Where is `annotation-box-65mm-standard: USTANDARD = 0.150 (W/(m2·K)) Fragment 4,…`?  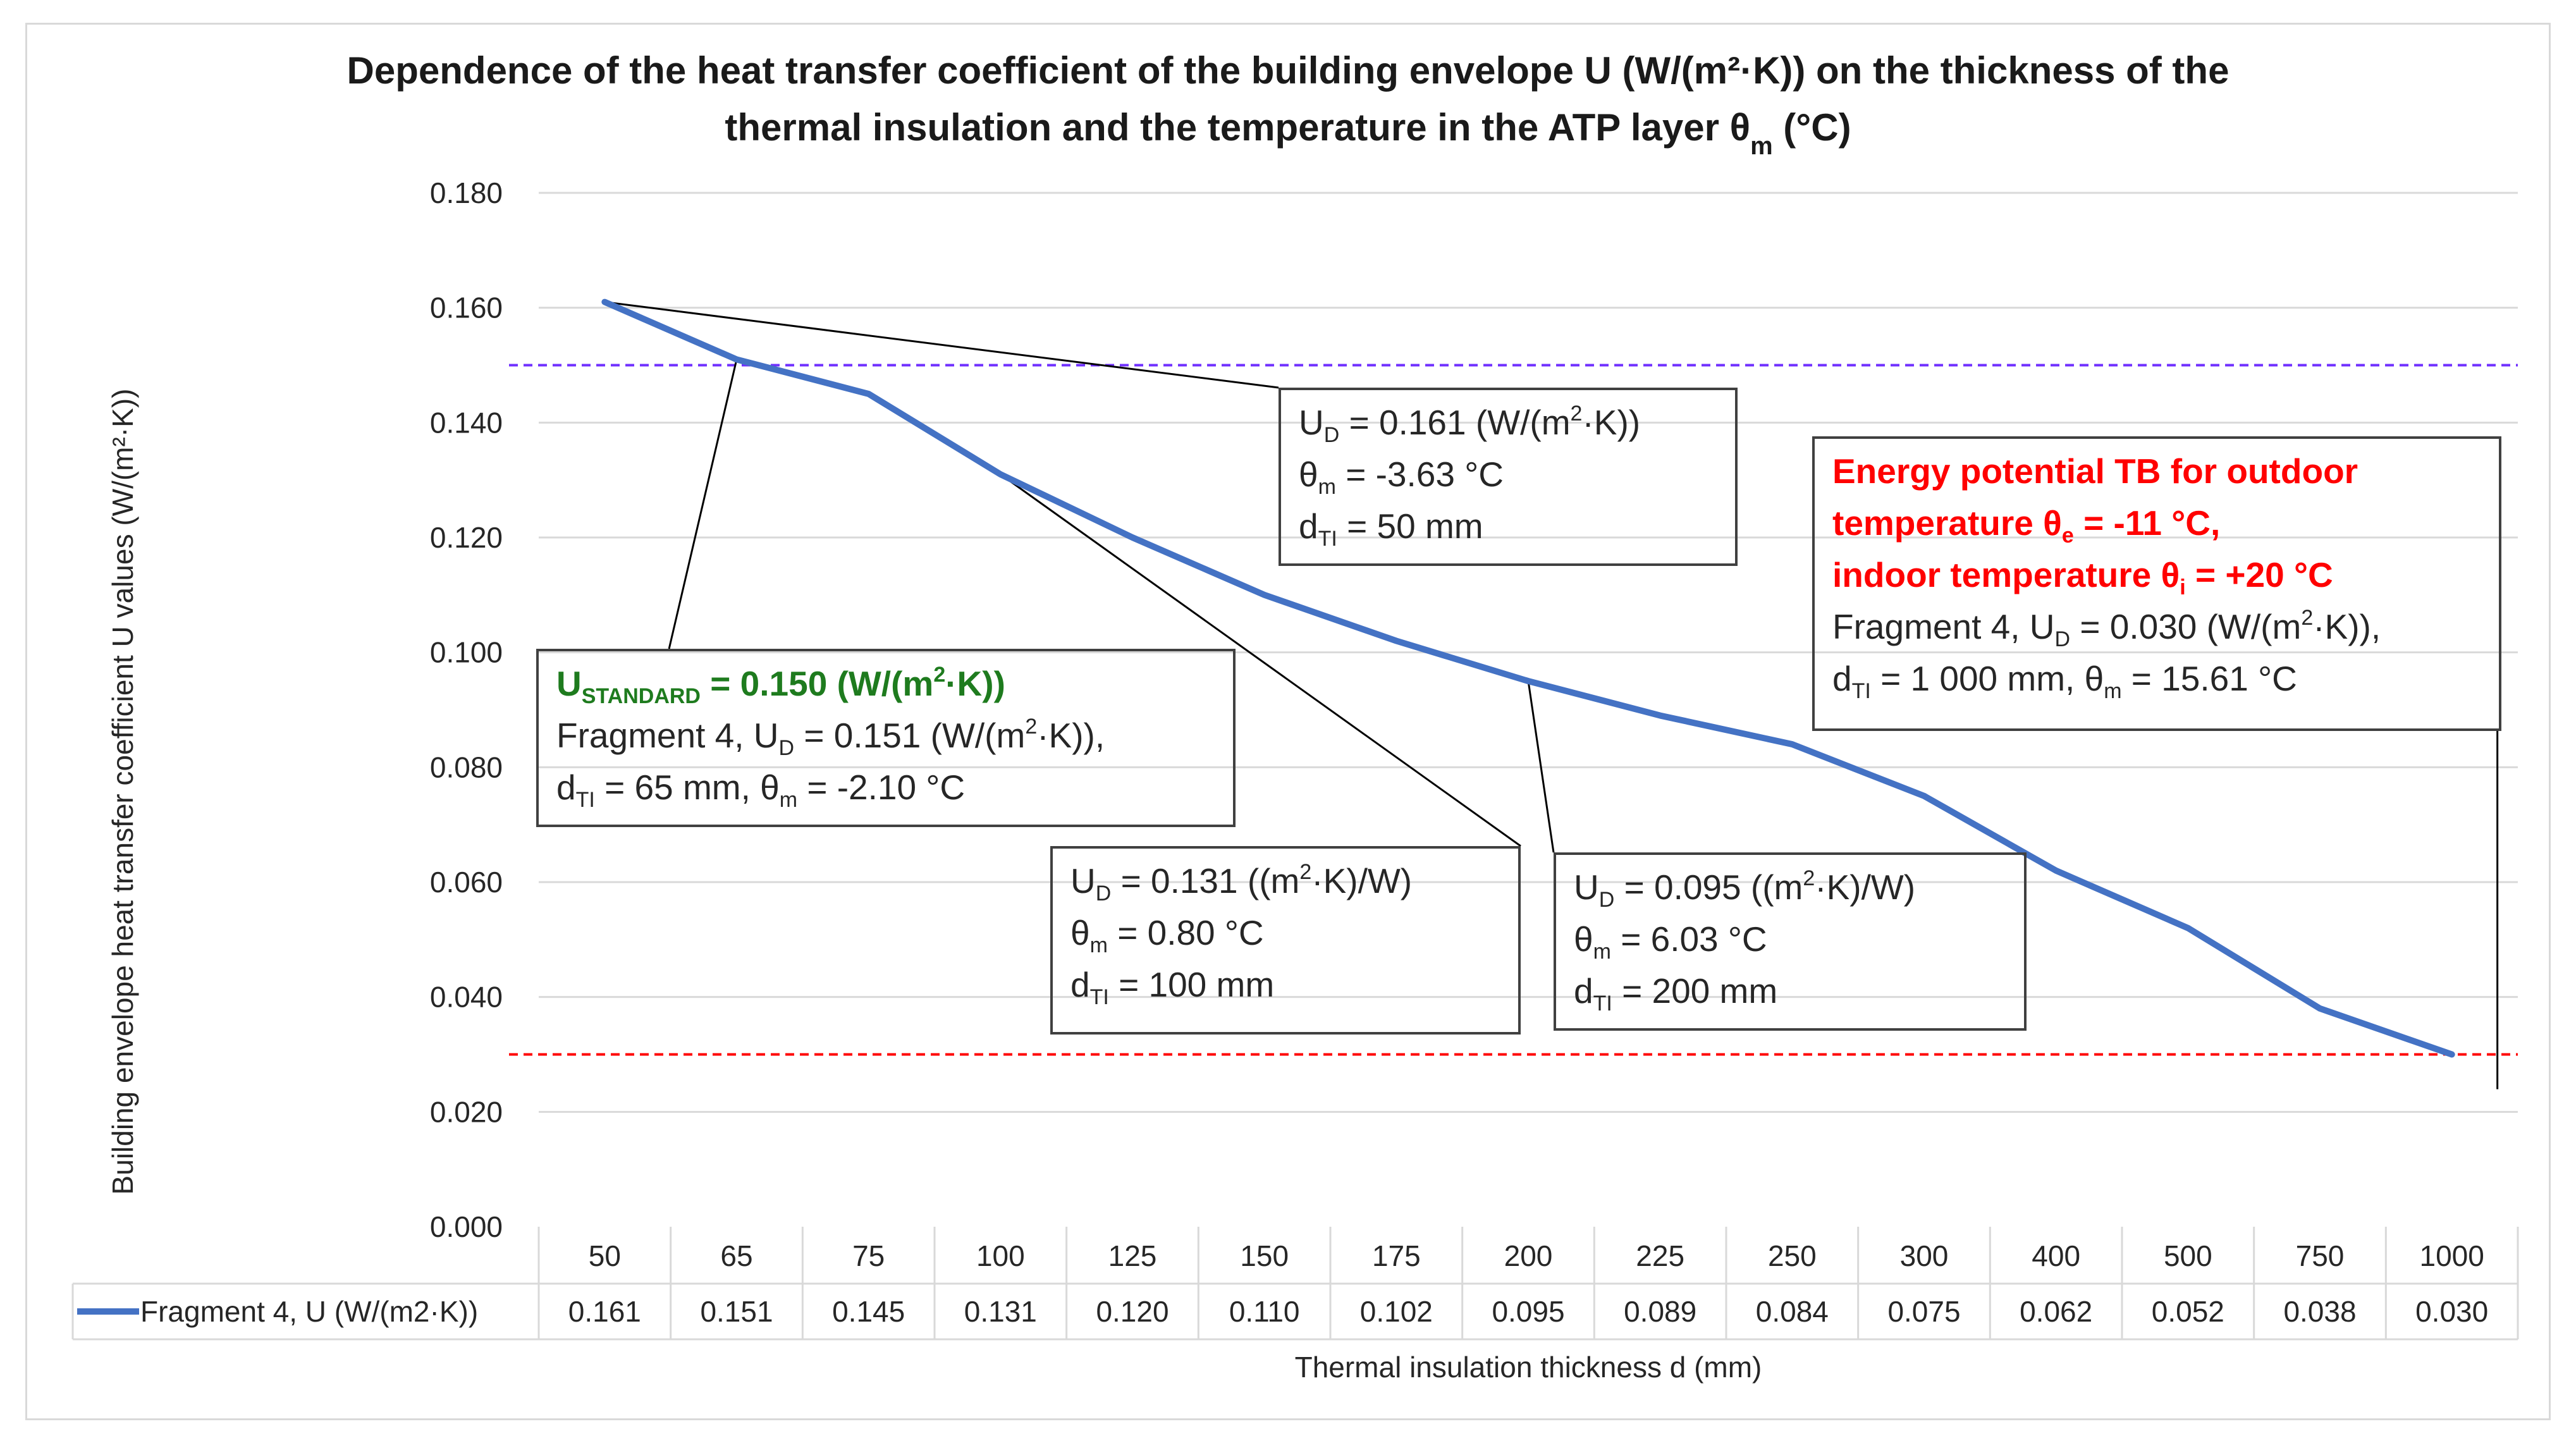 annotation-box-65mm-standard: USTANDARD = 0.150 (W/(m2·K)) Fragment 4,… is located at coordinates (886, 738).